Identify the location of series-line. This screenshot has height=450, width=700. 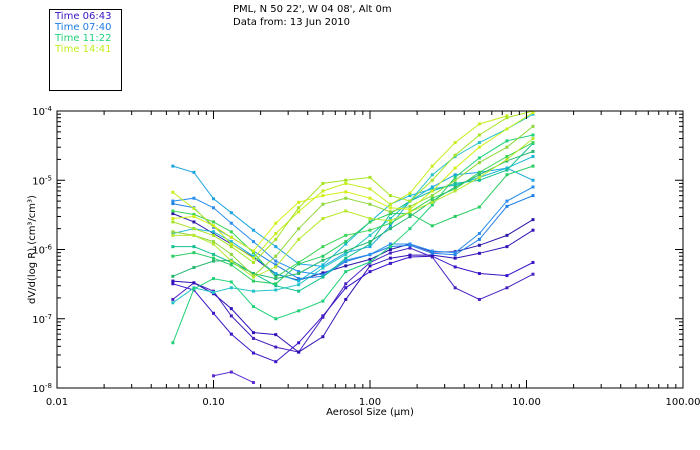
(353, 247).